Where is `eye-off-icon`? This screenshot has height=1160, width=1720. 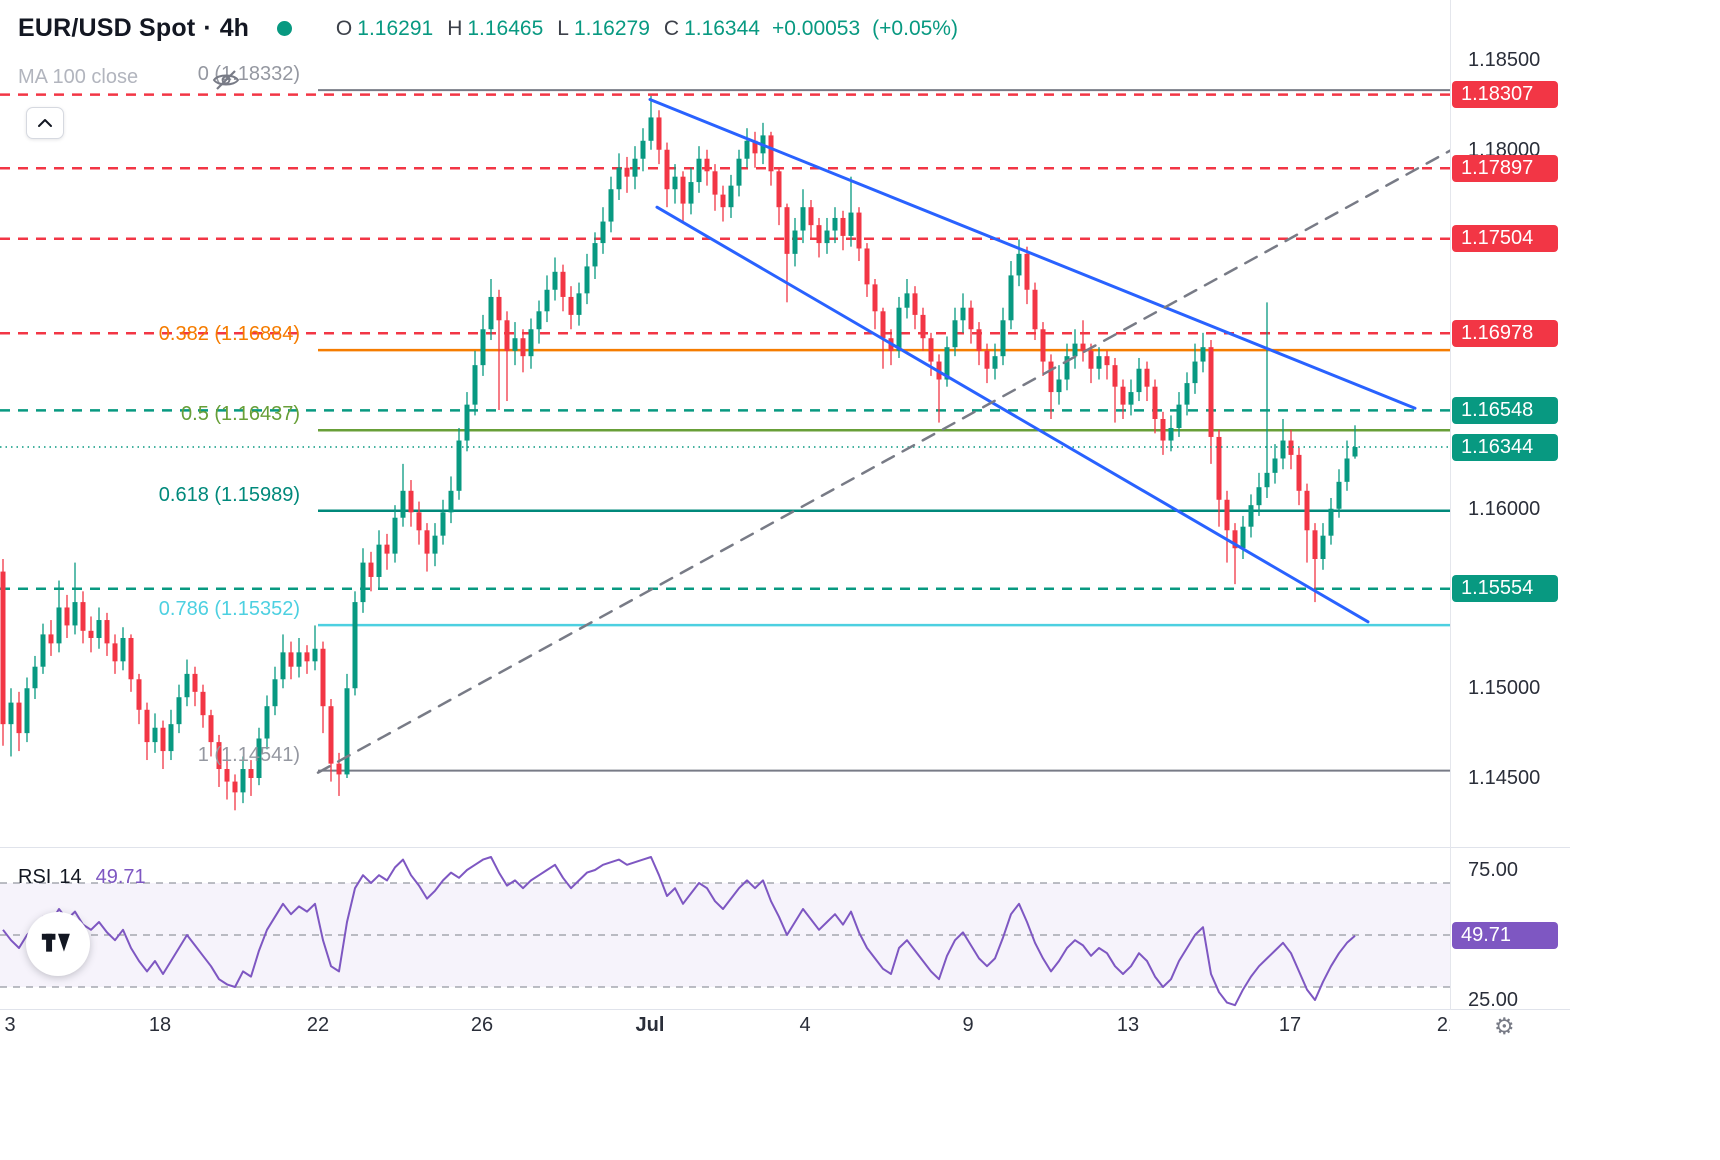
eye-off-icon is located at coordinates (226, 80).